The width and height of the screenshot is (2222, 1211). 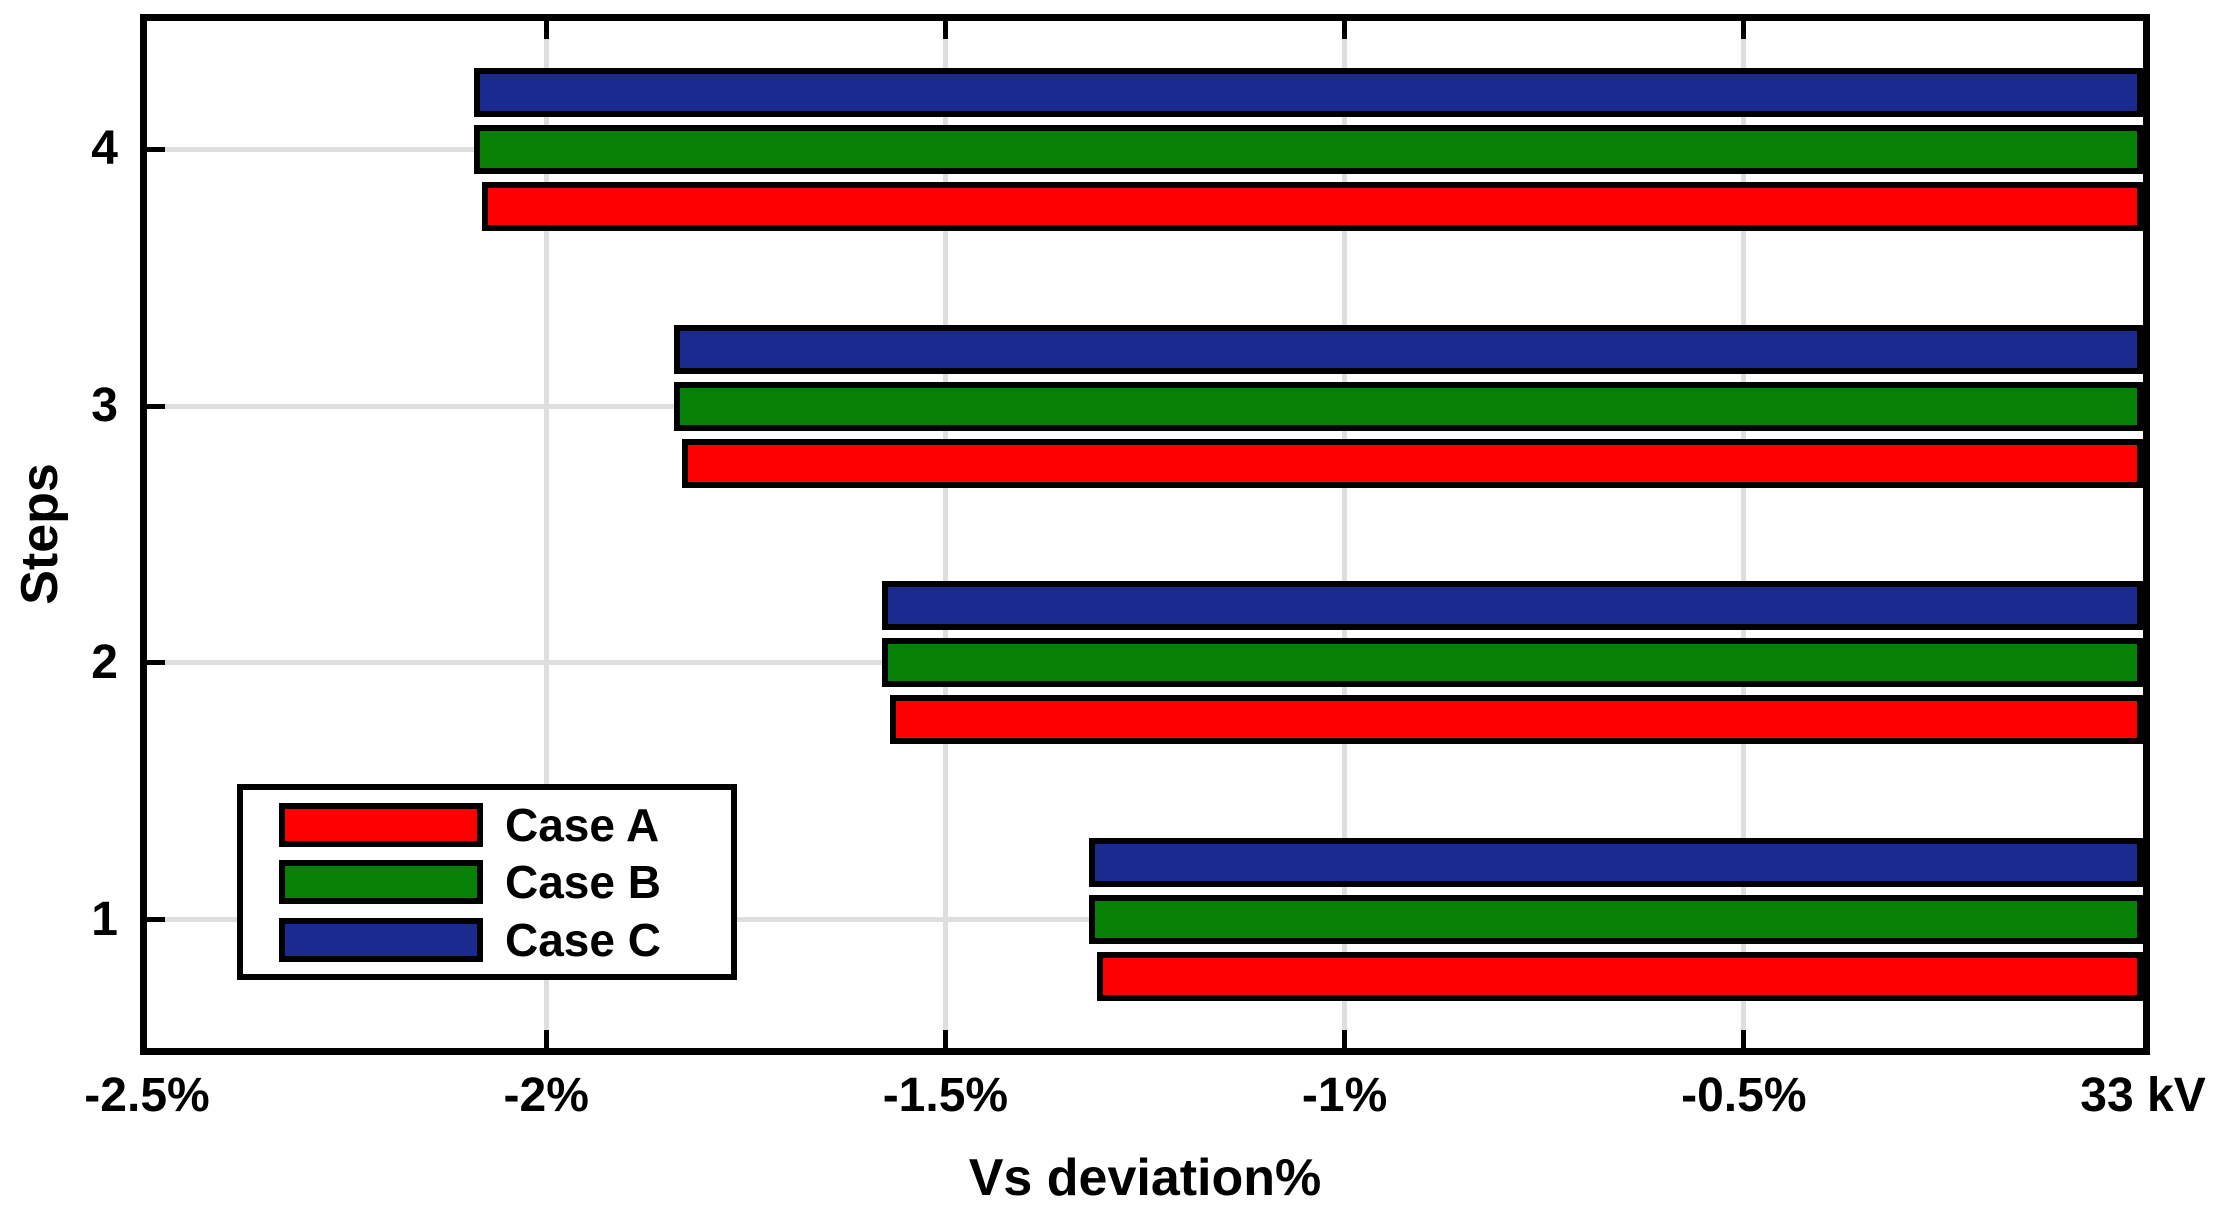 What do you see at coordinates (1144, 1096) in the screenshot?
I see `x-axis-tick-labels: -2.5% -2% -1.5% -1% -0.5% 33 kV` at bounding box center [1144, 1096].